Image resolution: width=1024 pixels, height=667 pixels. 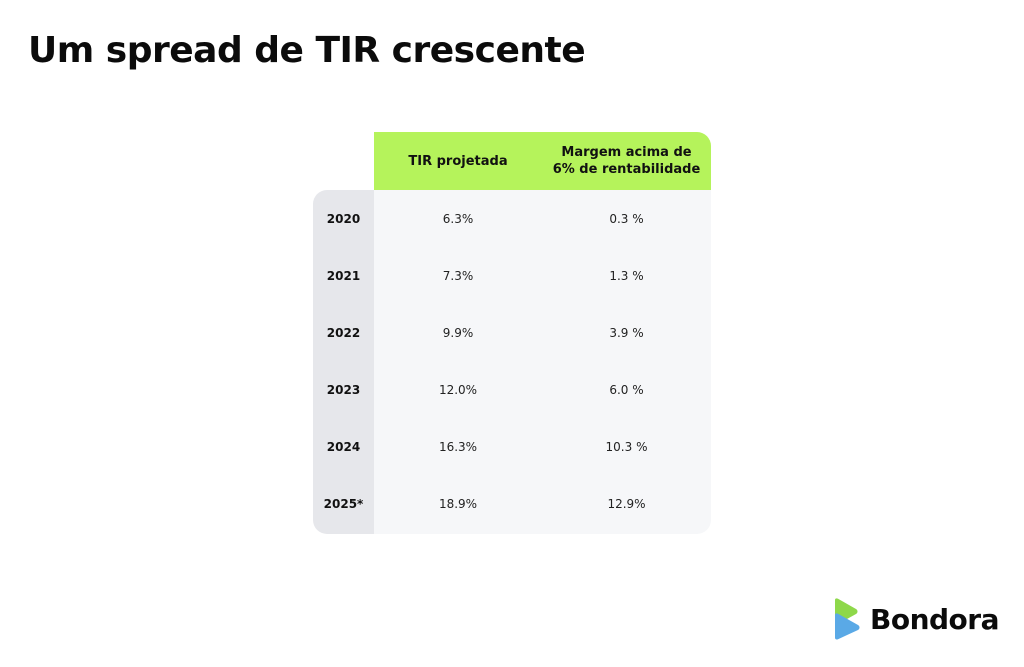 What do you see at coordinates (458, 218) in the screenshot?
I see `tir-cell: 6.3%` at bounding box center [458, 218].